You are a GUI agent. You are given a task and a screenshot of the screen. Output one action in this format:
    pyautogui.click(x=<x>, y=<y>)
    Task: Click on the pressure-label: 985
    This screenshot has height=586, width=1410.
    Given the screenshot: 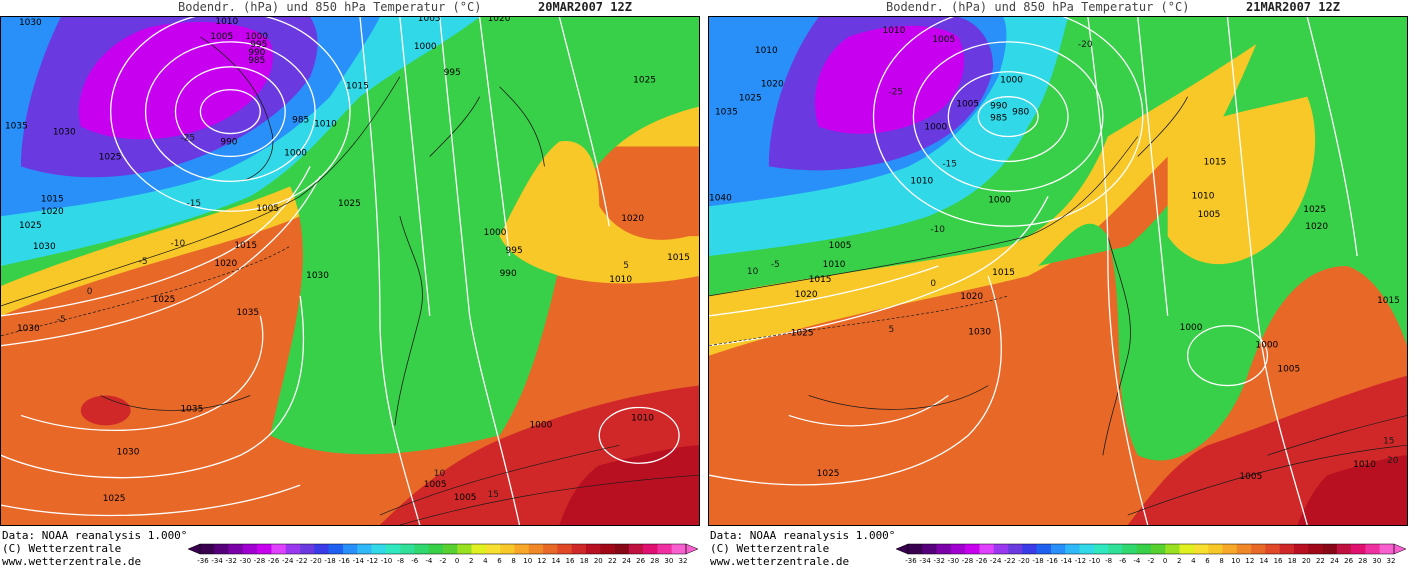 What is the action you would take?
    pyautogui.click(x=256, y=61)
    